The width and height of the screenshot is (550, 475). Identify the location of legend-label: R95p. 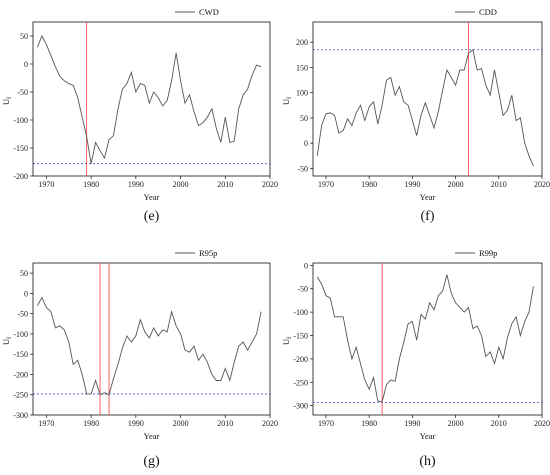
(208, 253).